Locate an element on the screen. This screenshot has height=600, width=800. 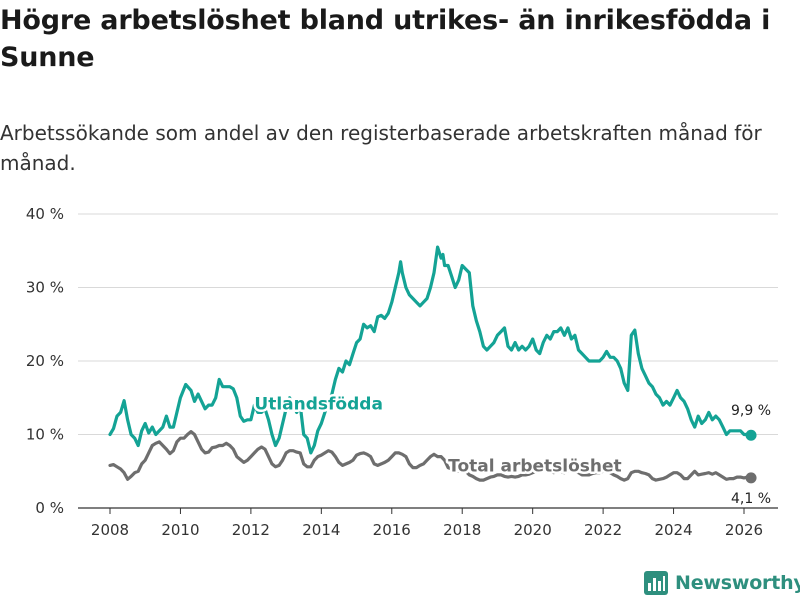
series-label-halo: Utlandsfödda is located at coordinates (318, 405).